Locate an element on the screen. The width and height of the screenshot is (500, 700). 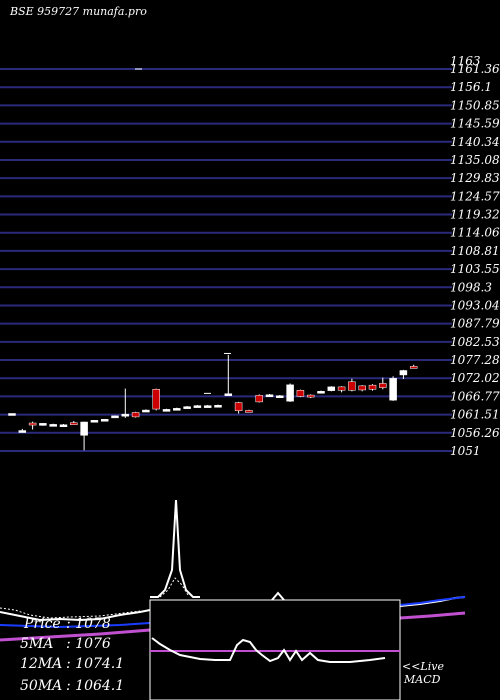
price-tick-label: 1061.51 is located at coordinates (475, 415).